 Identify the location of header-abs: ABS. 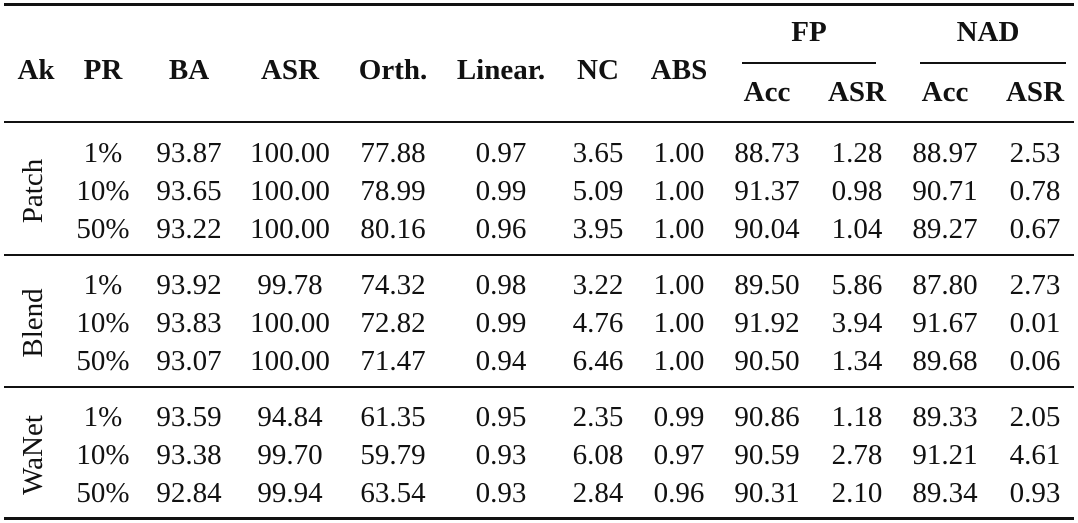
(679, 70).